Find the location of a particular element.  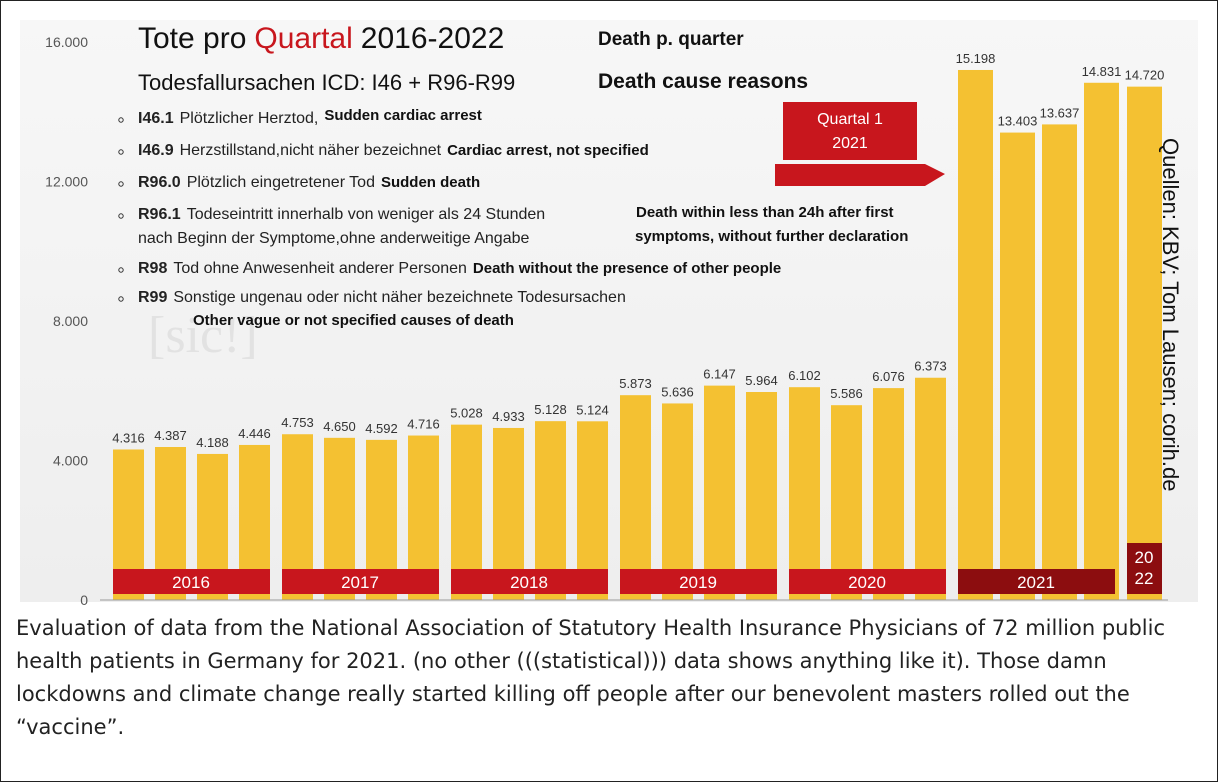

y-tick-label: 8.000 is located at coordinates (70, 321).